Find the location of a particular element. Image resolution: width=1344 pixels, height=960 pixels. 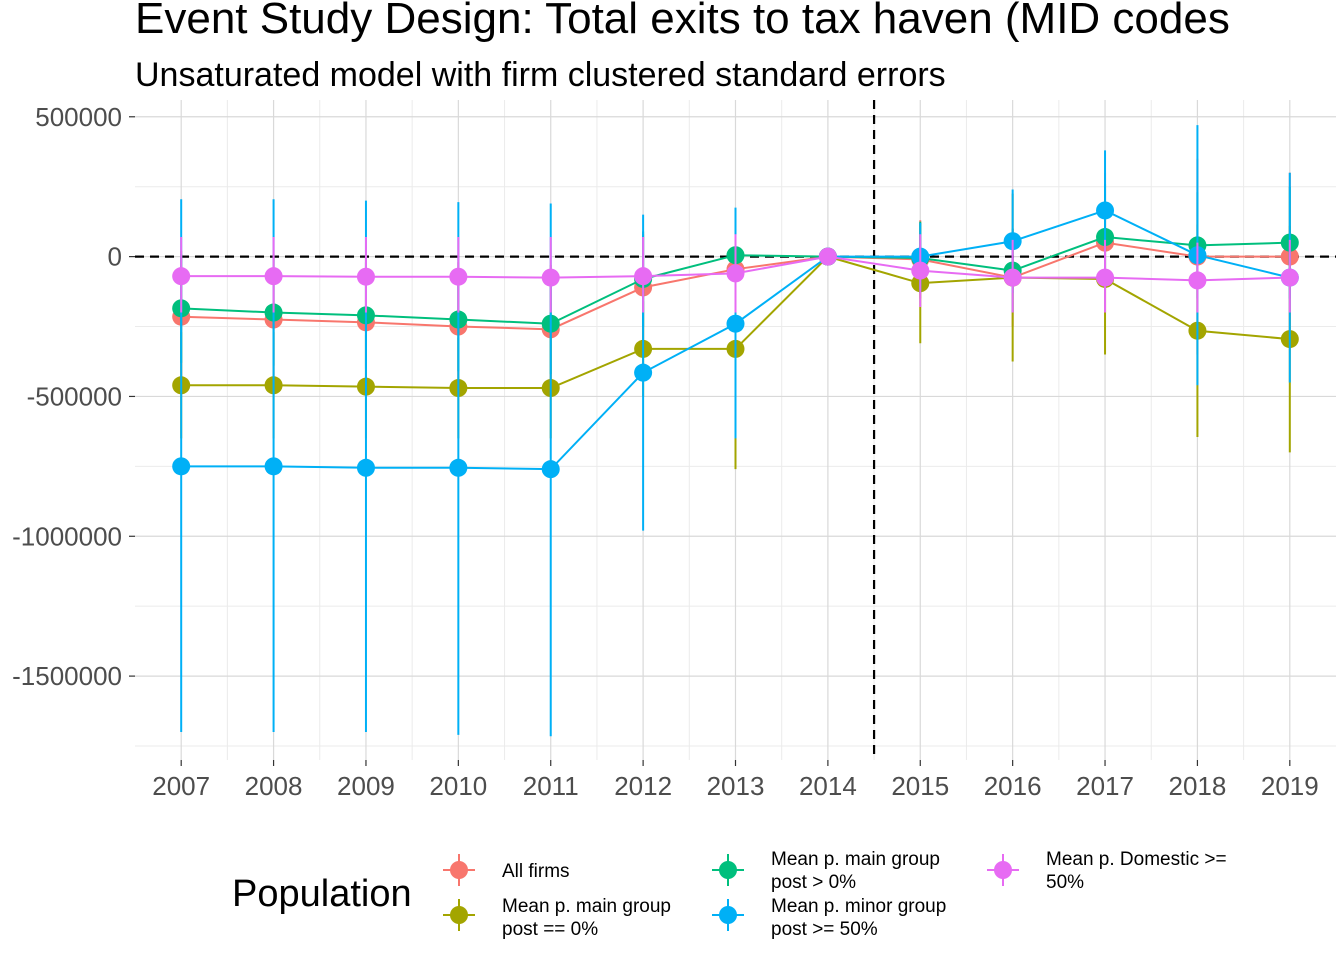

legend-label: Mean p. minor group is located at coordinates (858, 906).